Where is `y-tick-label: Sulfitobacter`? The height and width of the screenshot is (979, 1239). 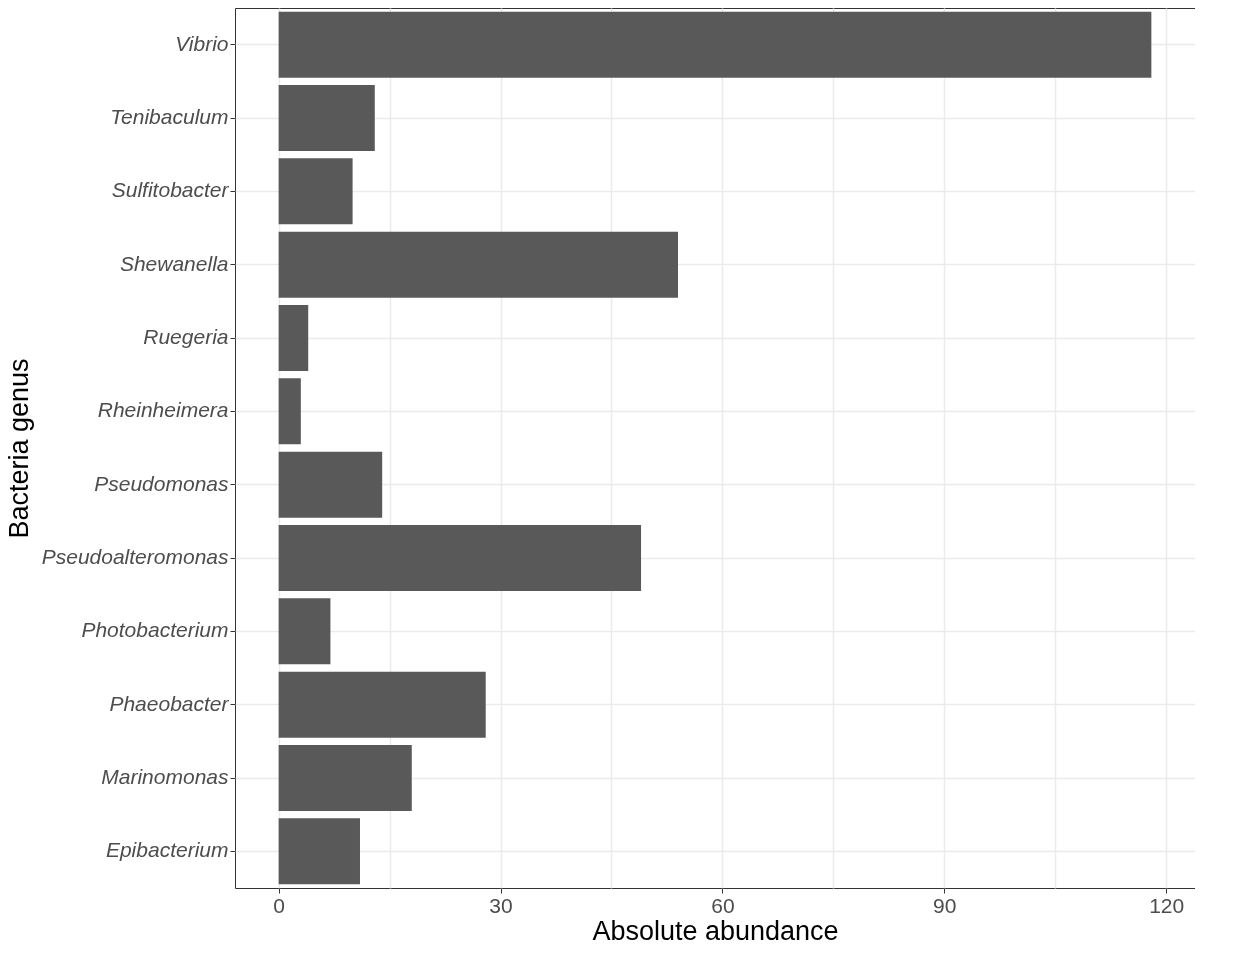 y-tick-label: Sulfitobacter is located at coordinates (170, 190).